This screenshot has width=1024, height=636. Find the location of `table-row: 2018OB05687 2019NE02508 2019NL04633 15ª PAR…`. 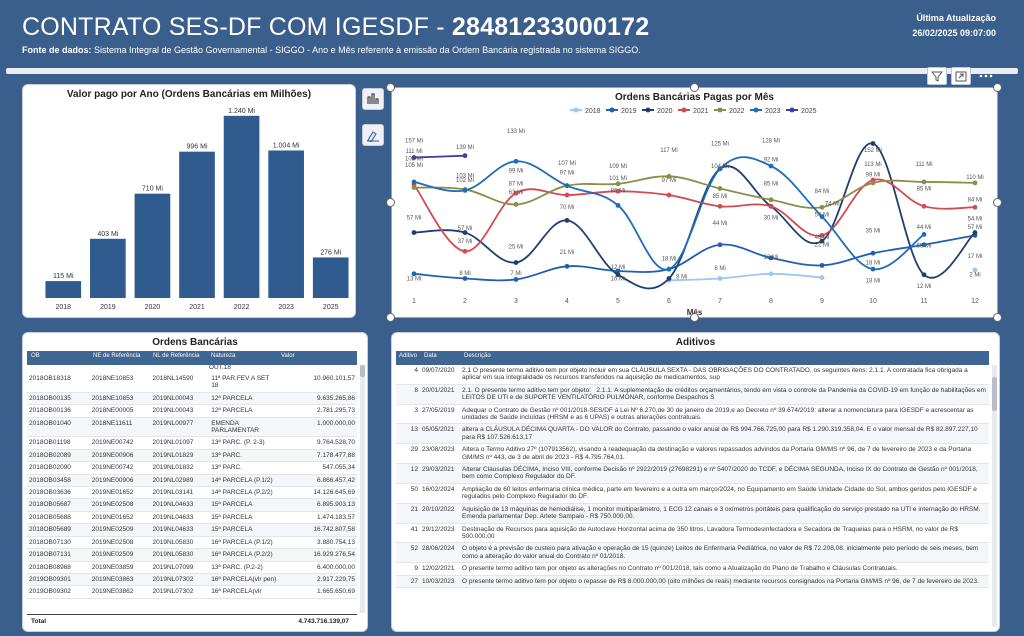

table-row: 2018OB05687 2019NE02508 2019NL04633 15ª PAR… is located at coordinates (192, 505).